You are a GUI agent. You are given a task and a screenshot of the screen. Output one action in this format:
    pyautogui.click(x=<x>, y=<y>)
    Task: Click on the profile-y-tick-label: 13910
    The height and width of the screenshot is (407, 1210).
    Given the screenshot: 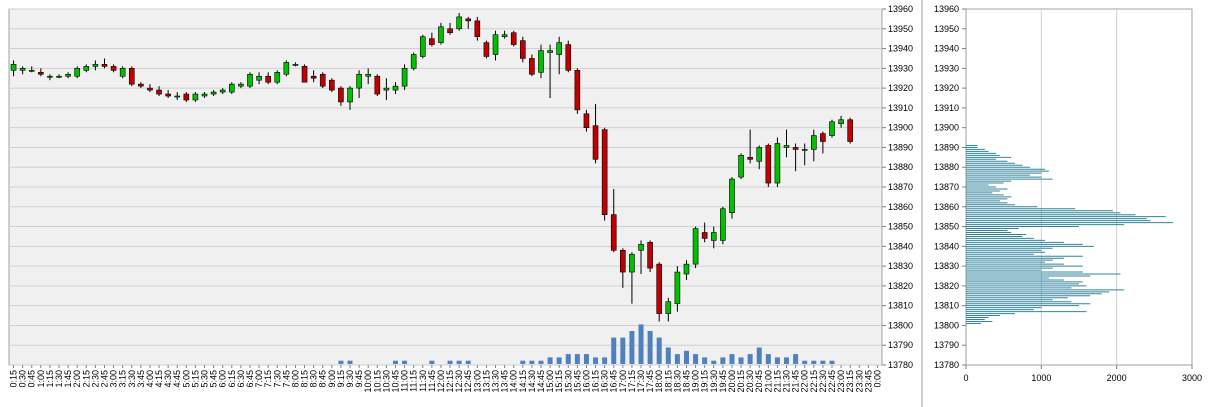 What is the action you would take?
    pyautogui.click(x=946, y=108)
    